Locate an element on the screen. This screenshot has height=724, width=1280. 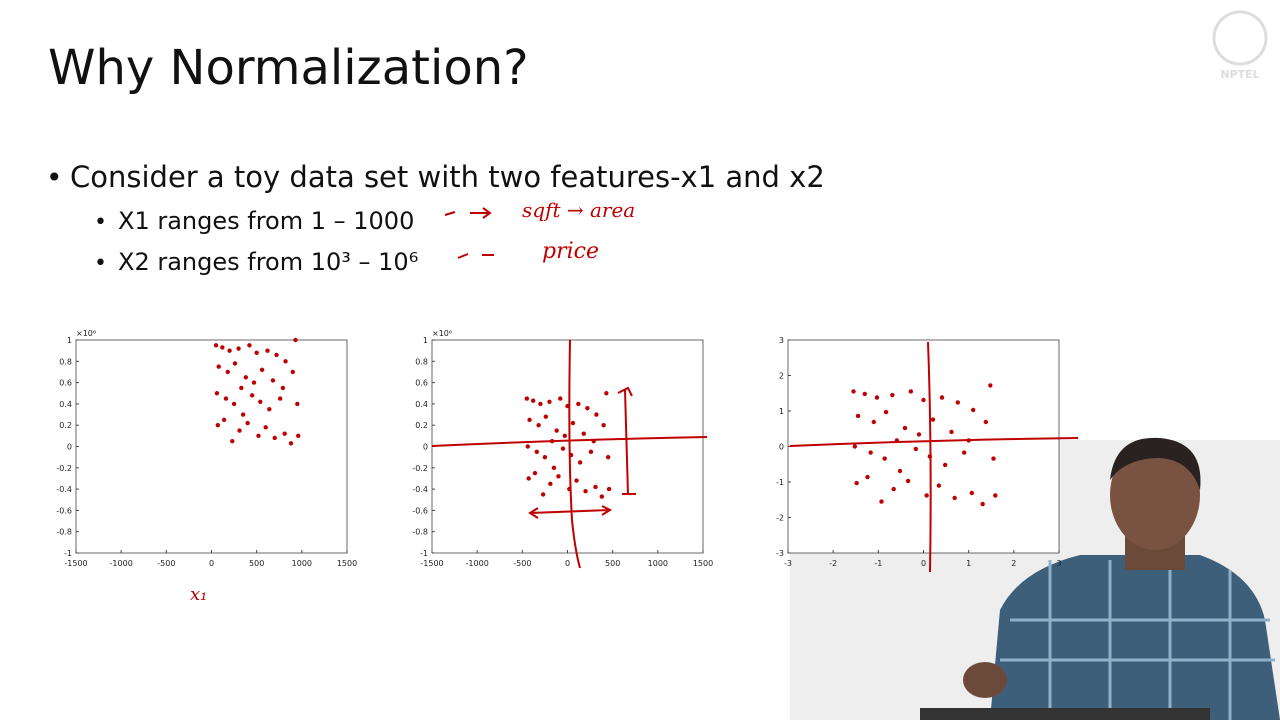
y-tick-label: -2 is located at coordinates (780, 518).